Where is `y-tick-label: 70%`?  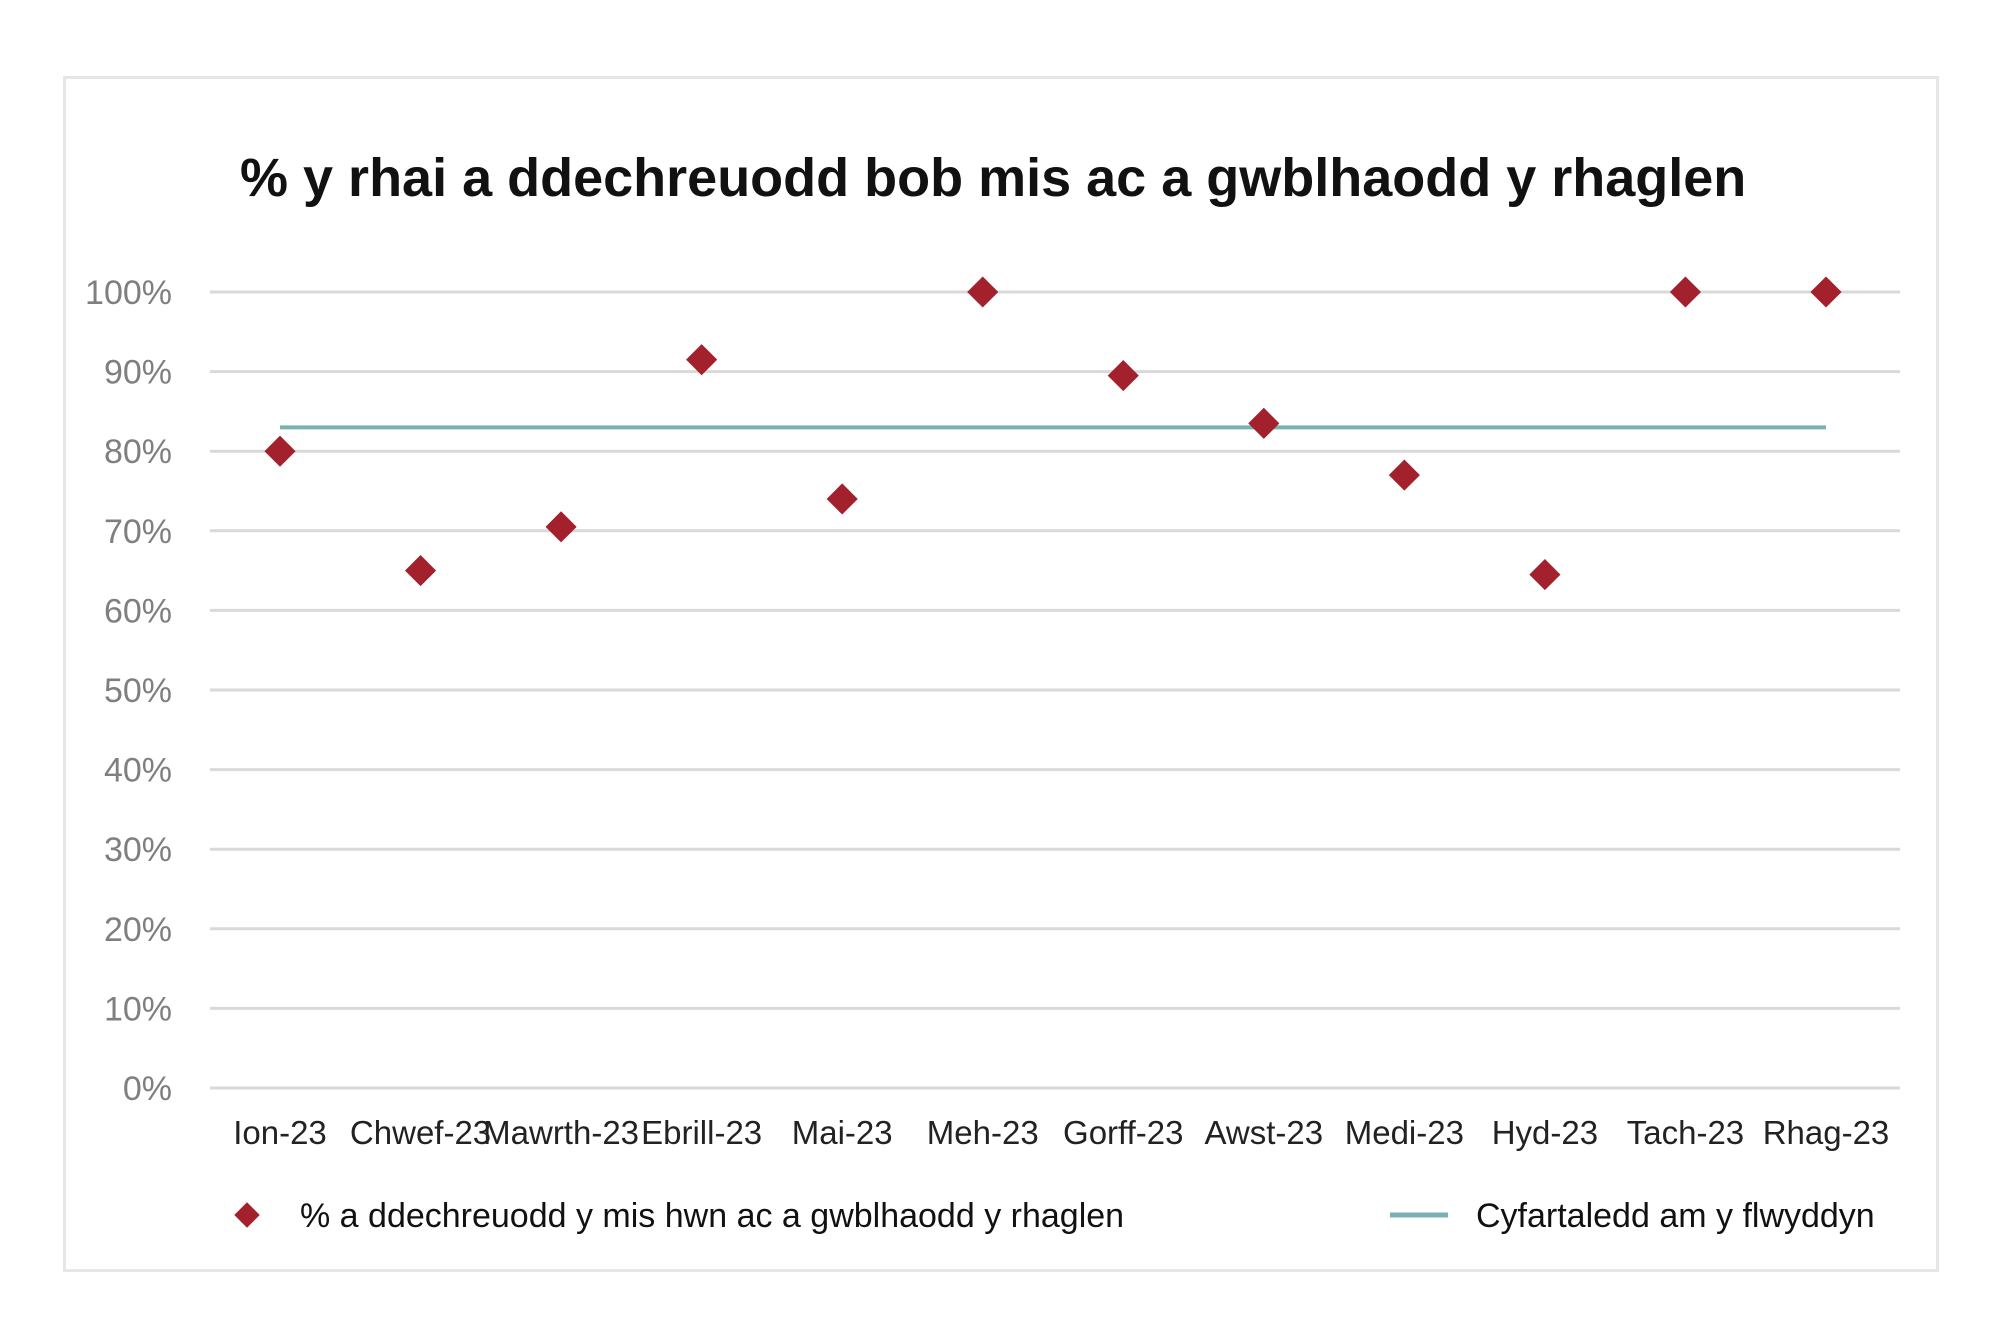
y-tick-label: 70% is located at coordinates (138, 532).